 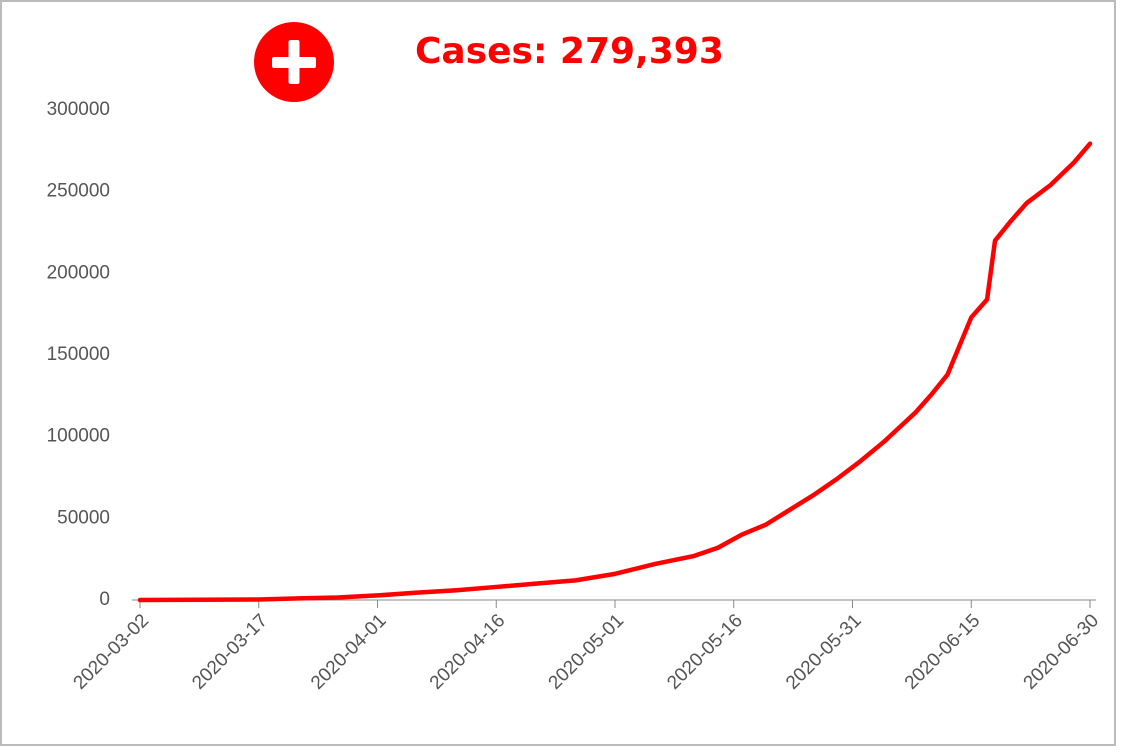 I want to click on y-tick-label: 0, so click(x=104, y=599).